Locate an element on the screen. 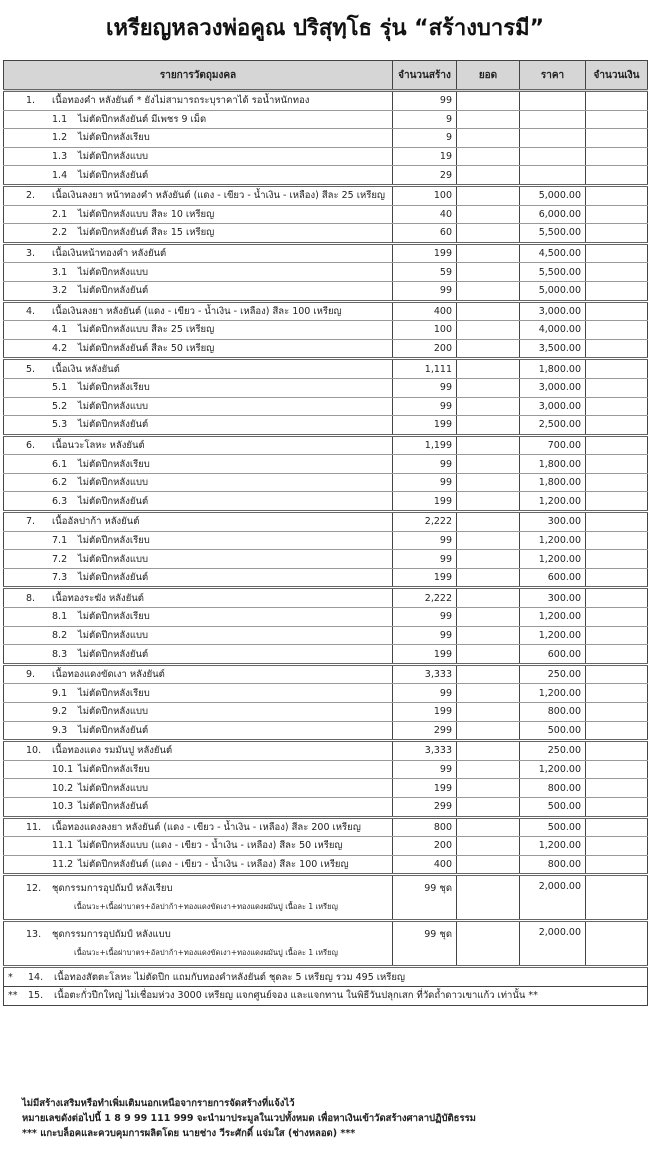 The height and width of the screenshot is (1153, 650). qty-cell: 19 is located at coordinates (424, 157).